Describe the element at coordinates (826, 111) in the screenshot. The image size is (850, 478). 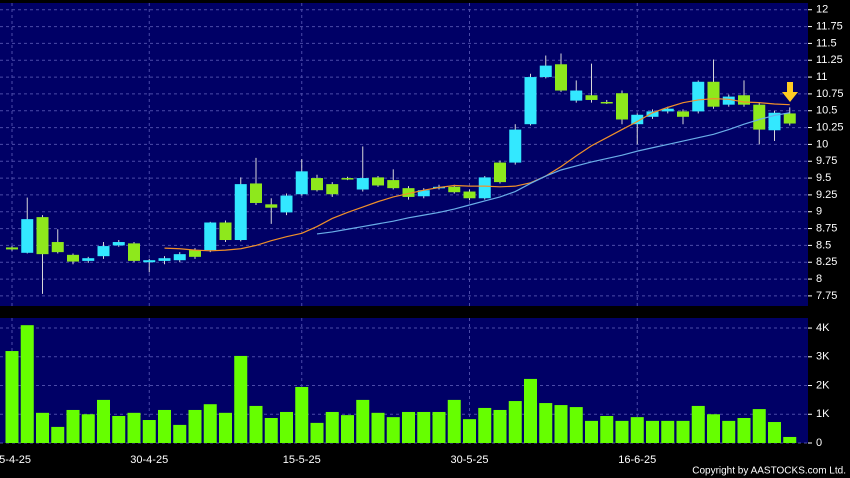
I see `y-tick-label: 10.5` at that location.